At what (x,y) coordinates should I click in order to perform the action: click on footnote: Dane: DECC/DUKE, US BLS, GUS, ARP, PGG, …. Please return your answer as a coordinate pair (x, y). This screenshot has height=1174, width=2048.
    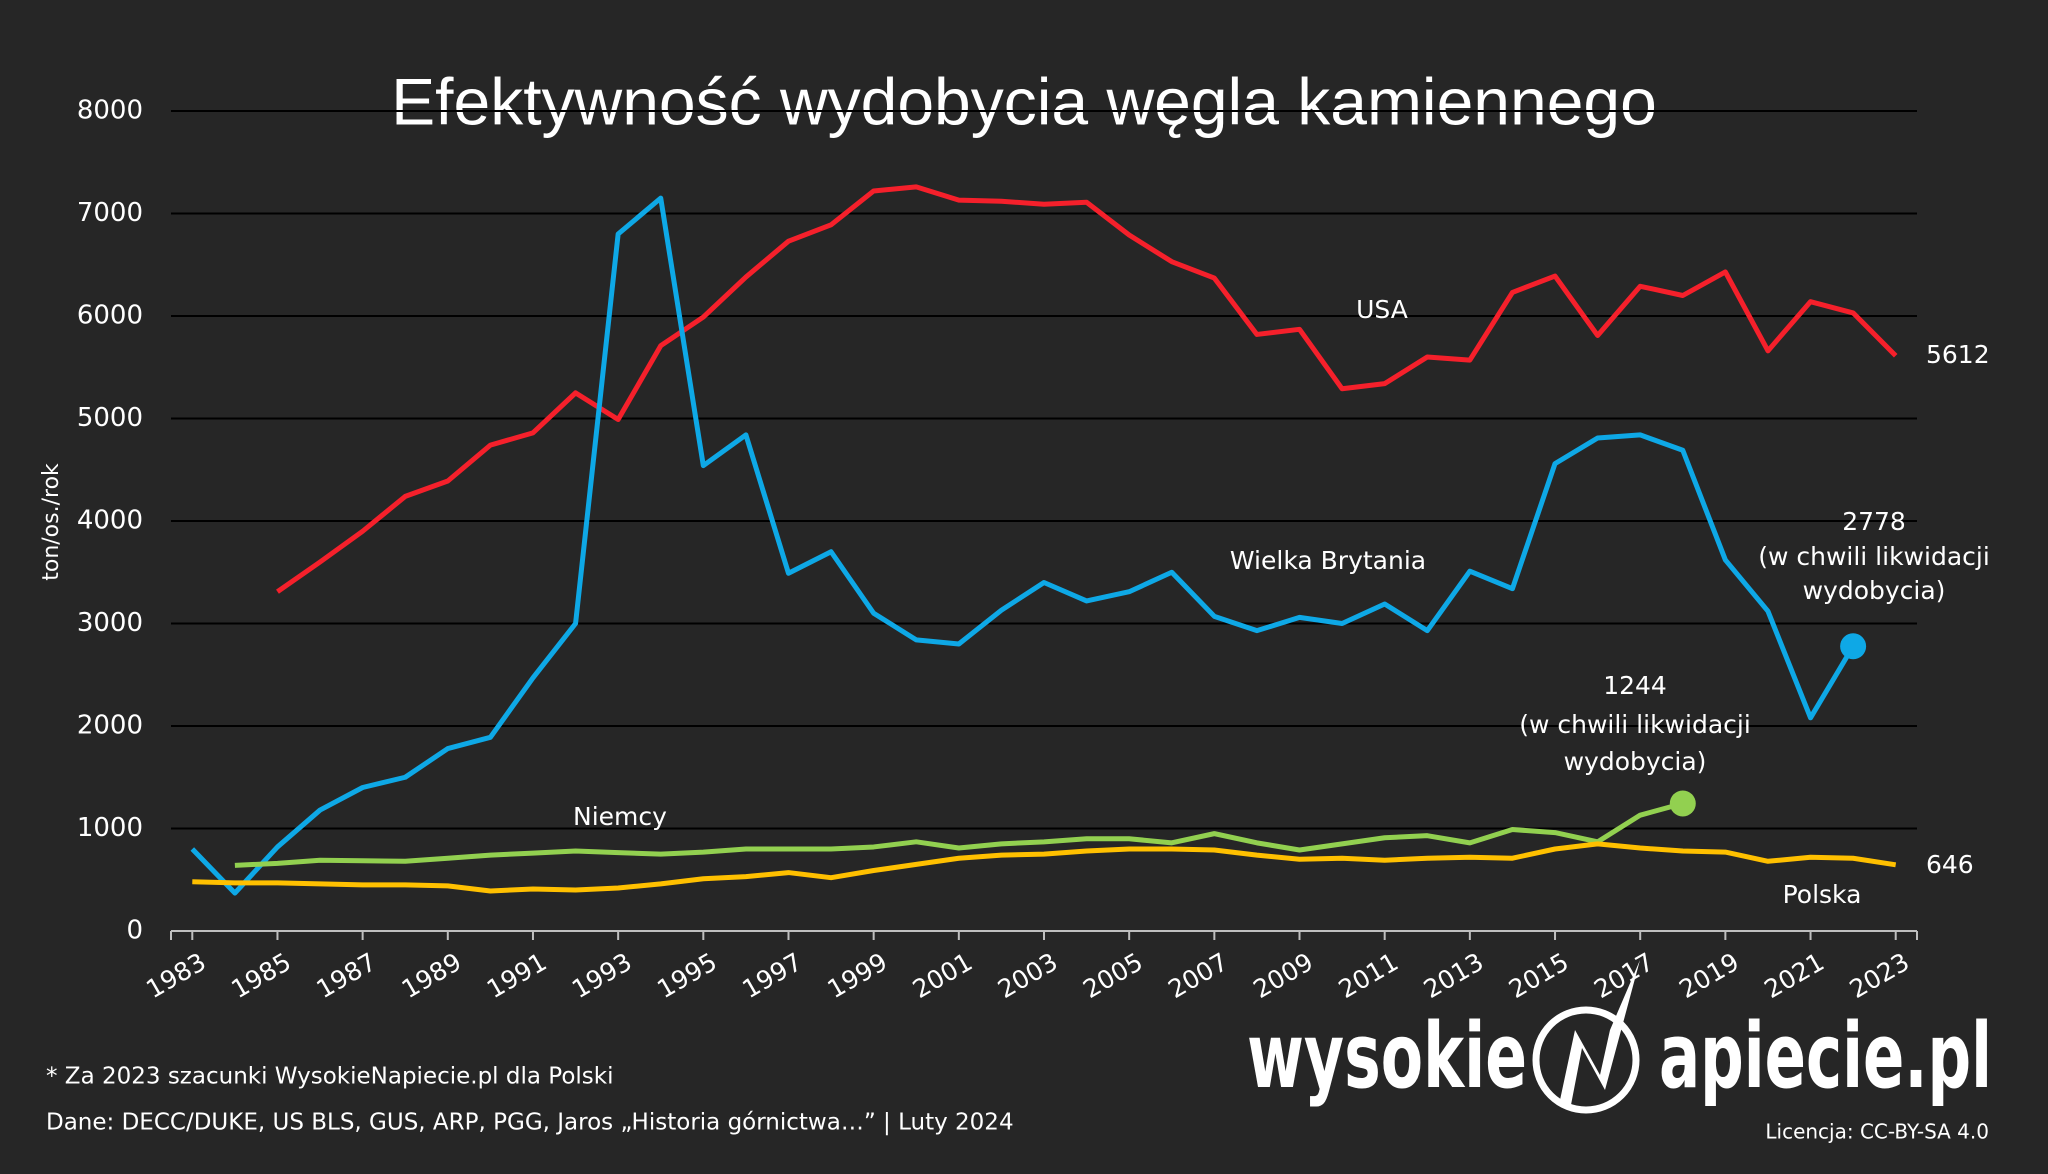
    Looking at the image, I should click on (530, 1123).